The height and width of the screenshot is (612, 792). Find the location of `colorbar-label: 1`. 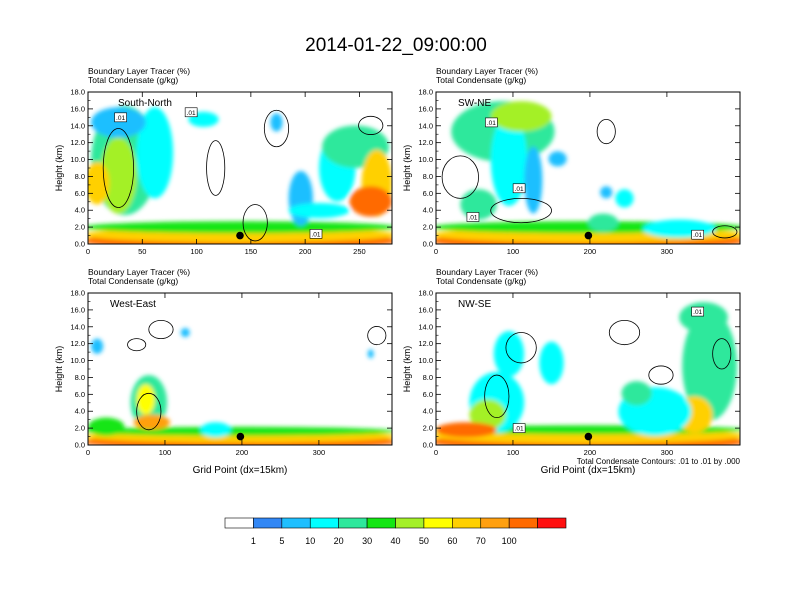

colorbar-label: 1 is located at coordinates (253, 541).